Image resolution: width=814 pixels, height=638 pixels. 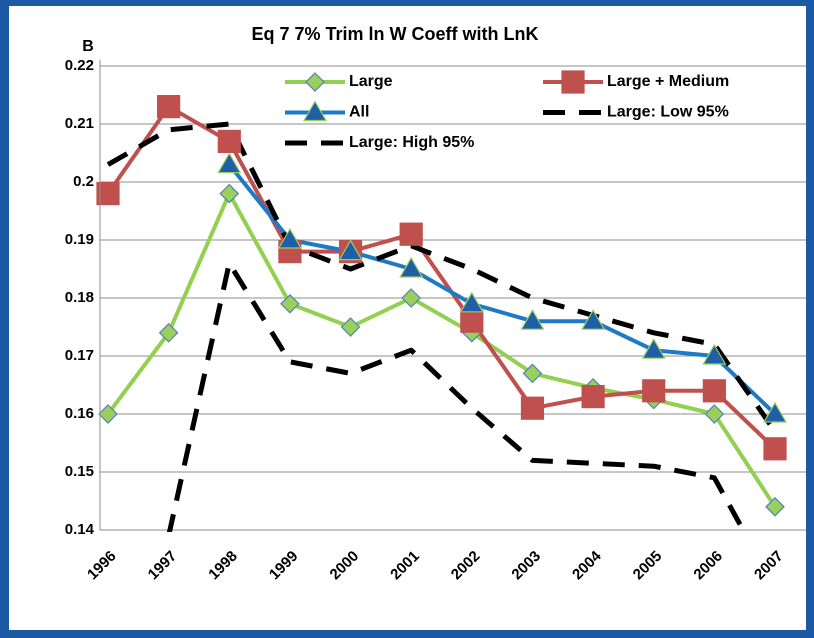 I want to click on legend-label: Large + Medium, so click(x=668, y=81).